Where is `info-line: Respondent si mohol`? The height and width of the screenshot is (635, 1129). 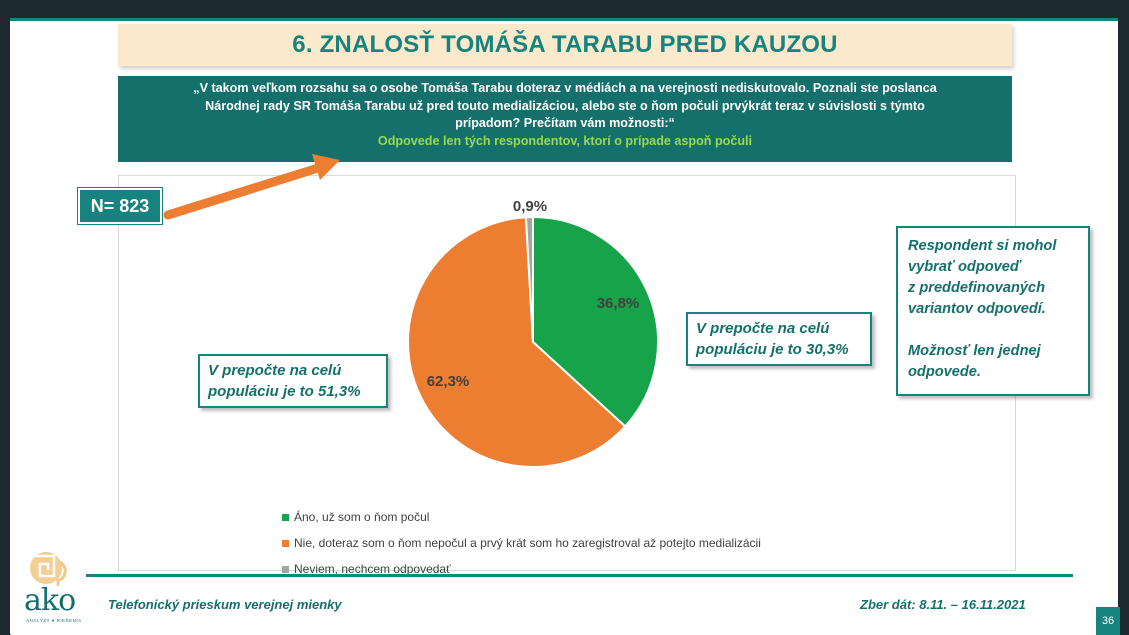
info-line: Respondent si mohol is located at coordinates (982, 246).